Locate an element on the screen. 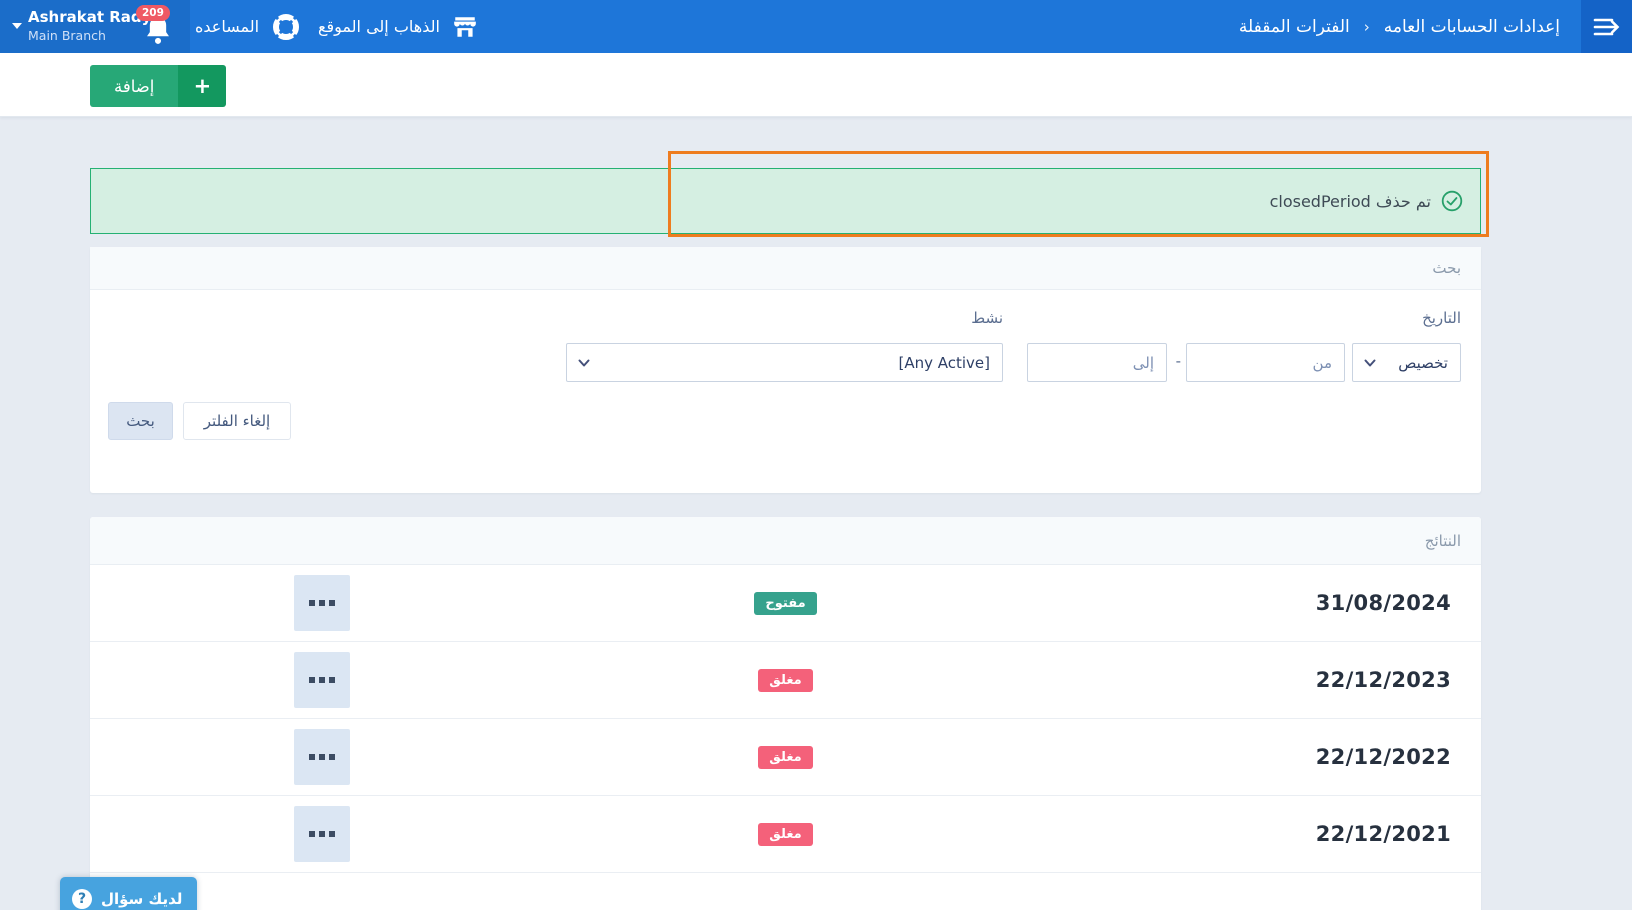 The width and height of the screenshot is (1632, 910). user-branch: Main Branch is located at coordinates (67, 35).